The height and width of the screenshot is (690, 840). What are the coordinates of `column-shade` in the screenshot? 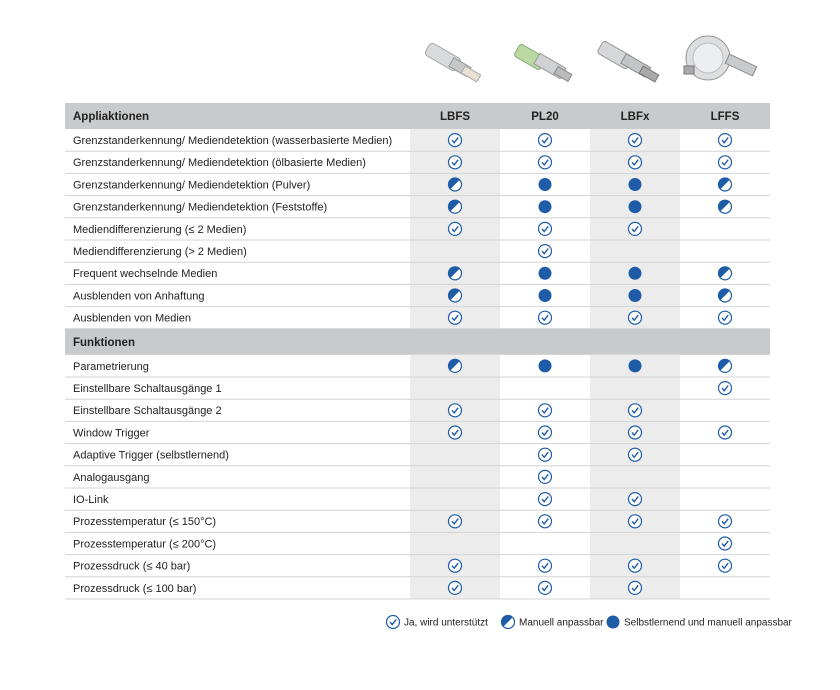 It's located at (635, 476).